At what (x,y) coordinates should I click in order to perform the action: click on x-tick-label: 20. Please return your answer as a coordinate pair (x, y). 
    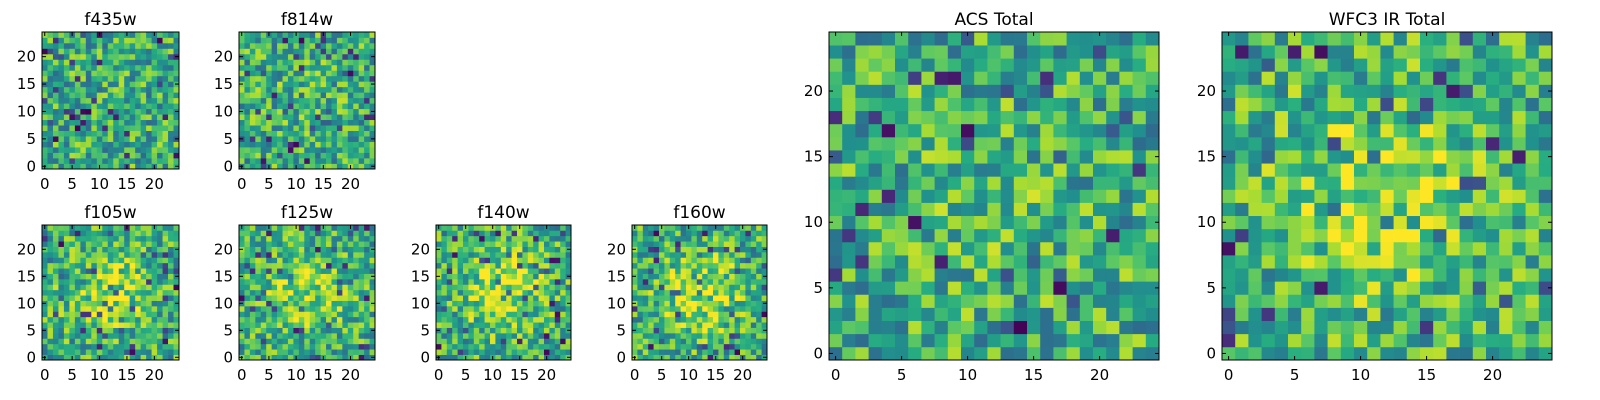
    Looking at the image, I should click on (546, 375).